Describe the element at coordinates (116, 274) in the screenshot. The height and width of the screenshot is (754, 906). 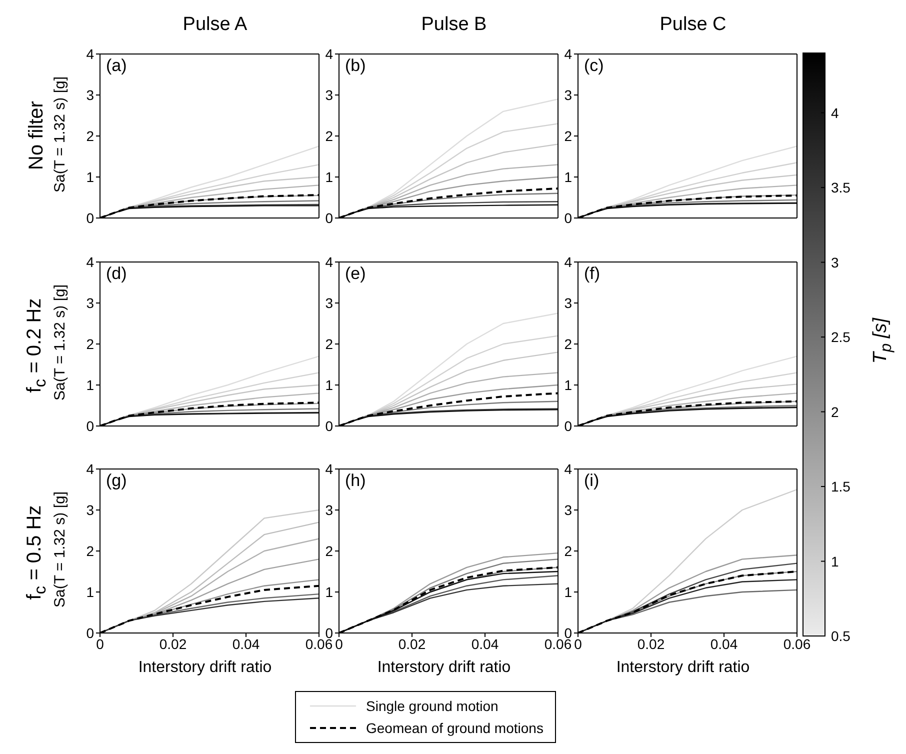
I see `annotation: (d)` at that location.